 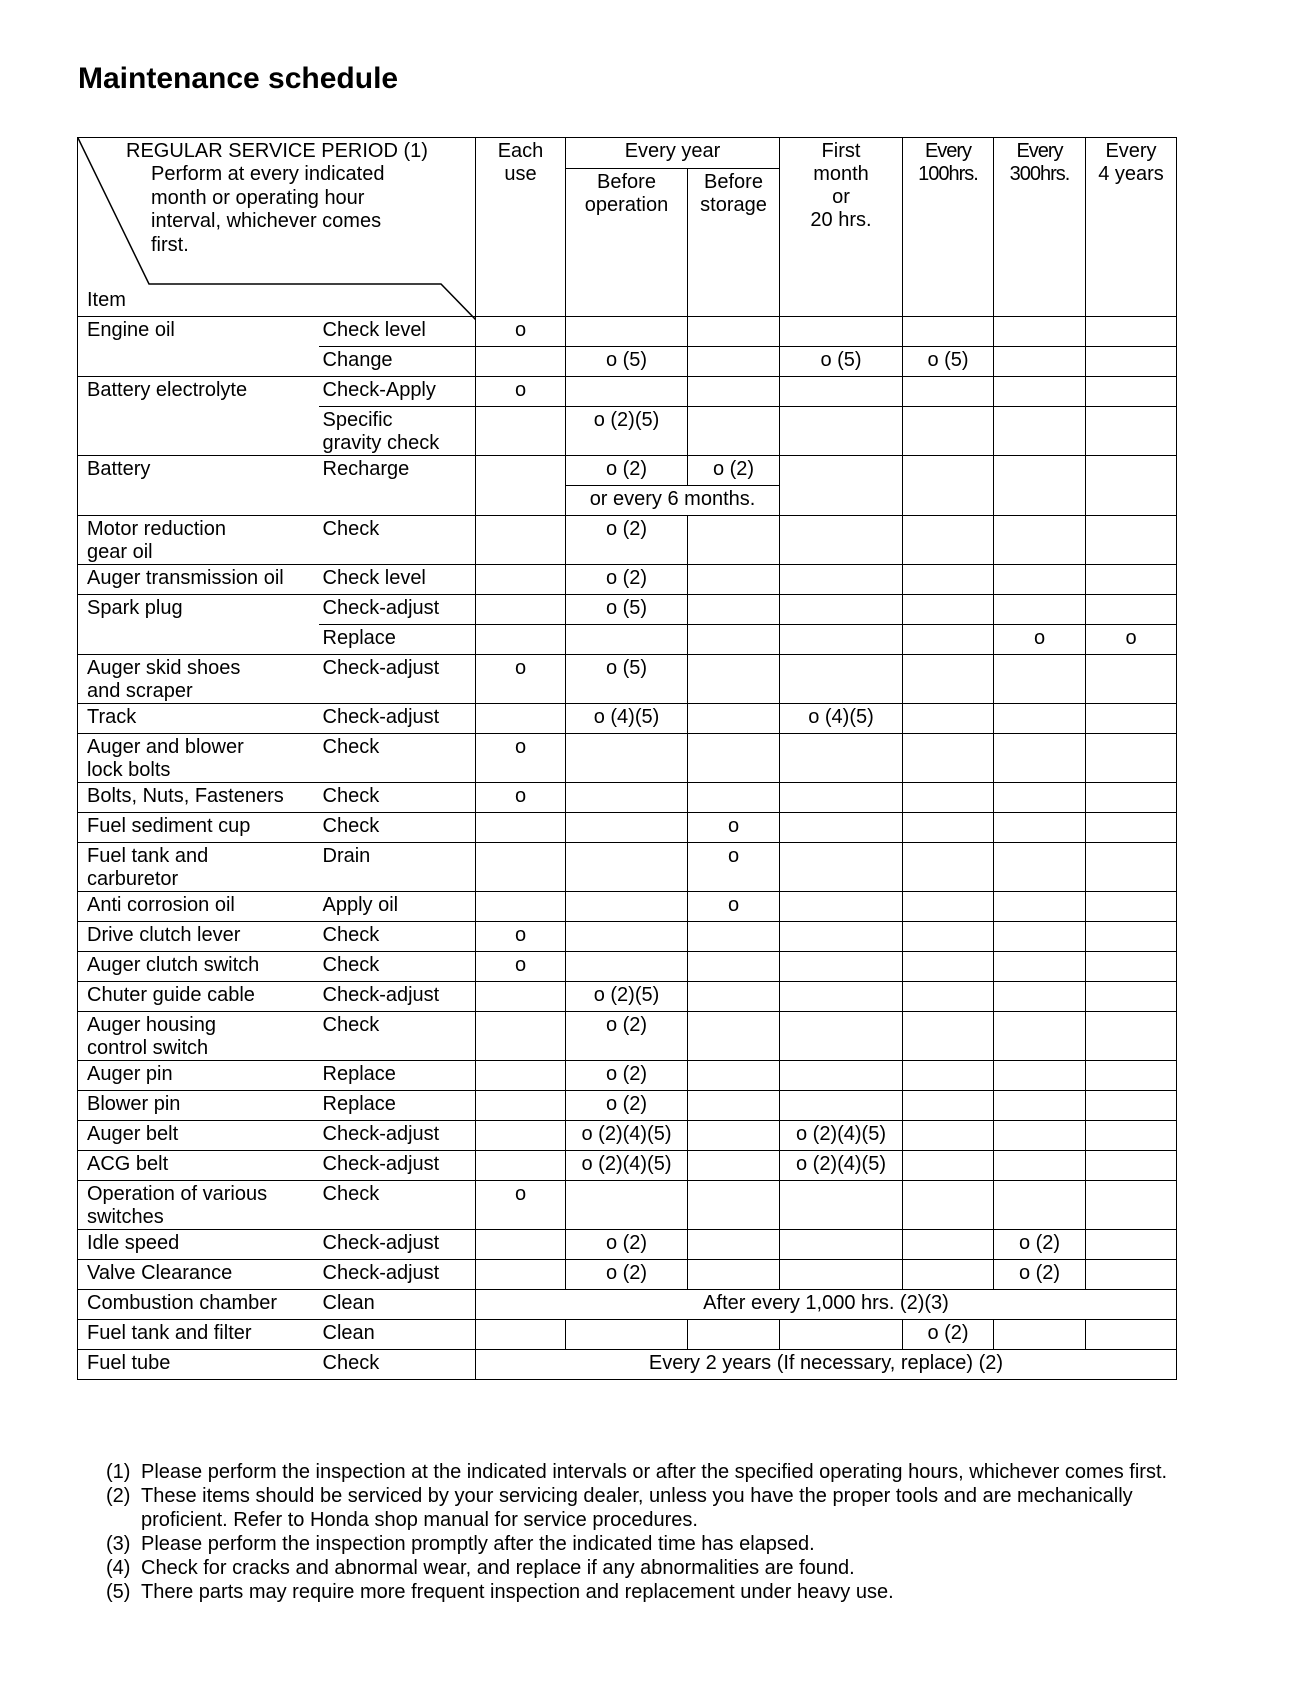 What do you see at coordinates (626, 431) in the screenshot?
I see `schedule-cell: o (2)(5)` at bounding box center [626, 431].